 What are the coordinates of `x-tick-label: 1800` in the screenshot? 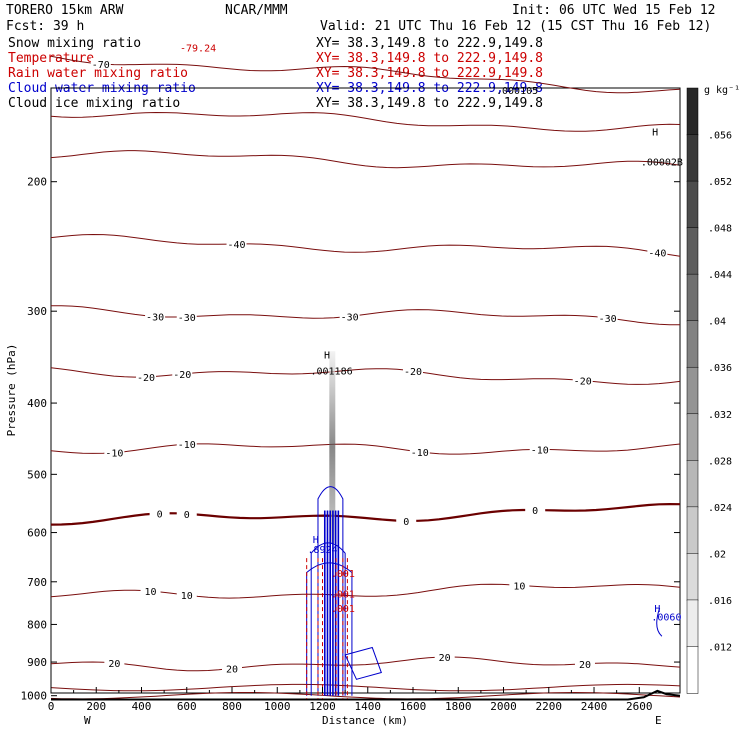 It's located at (458, 706).